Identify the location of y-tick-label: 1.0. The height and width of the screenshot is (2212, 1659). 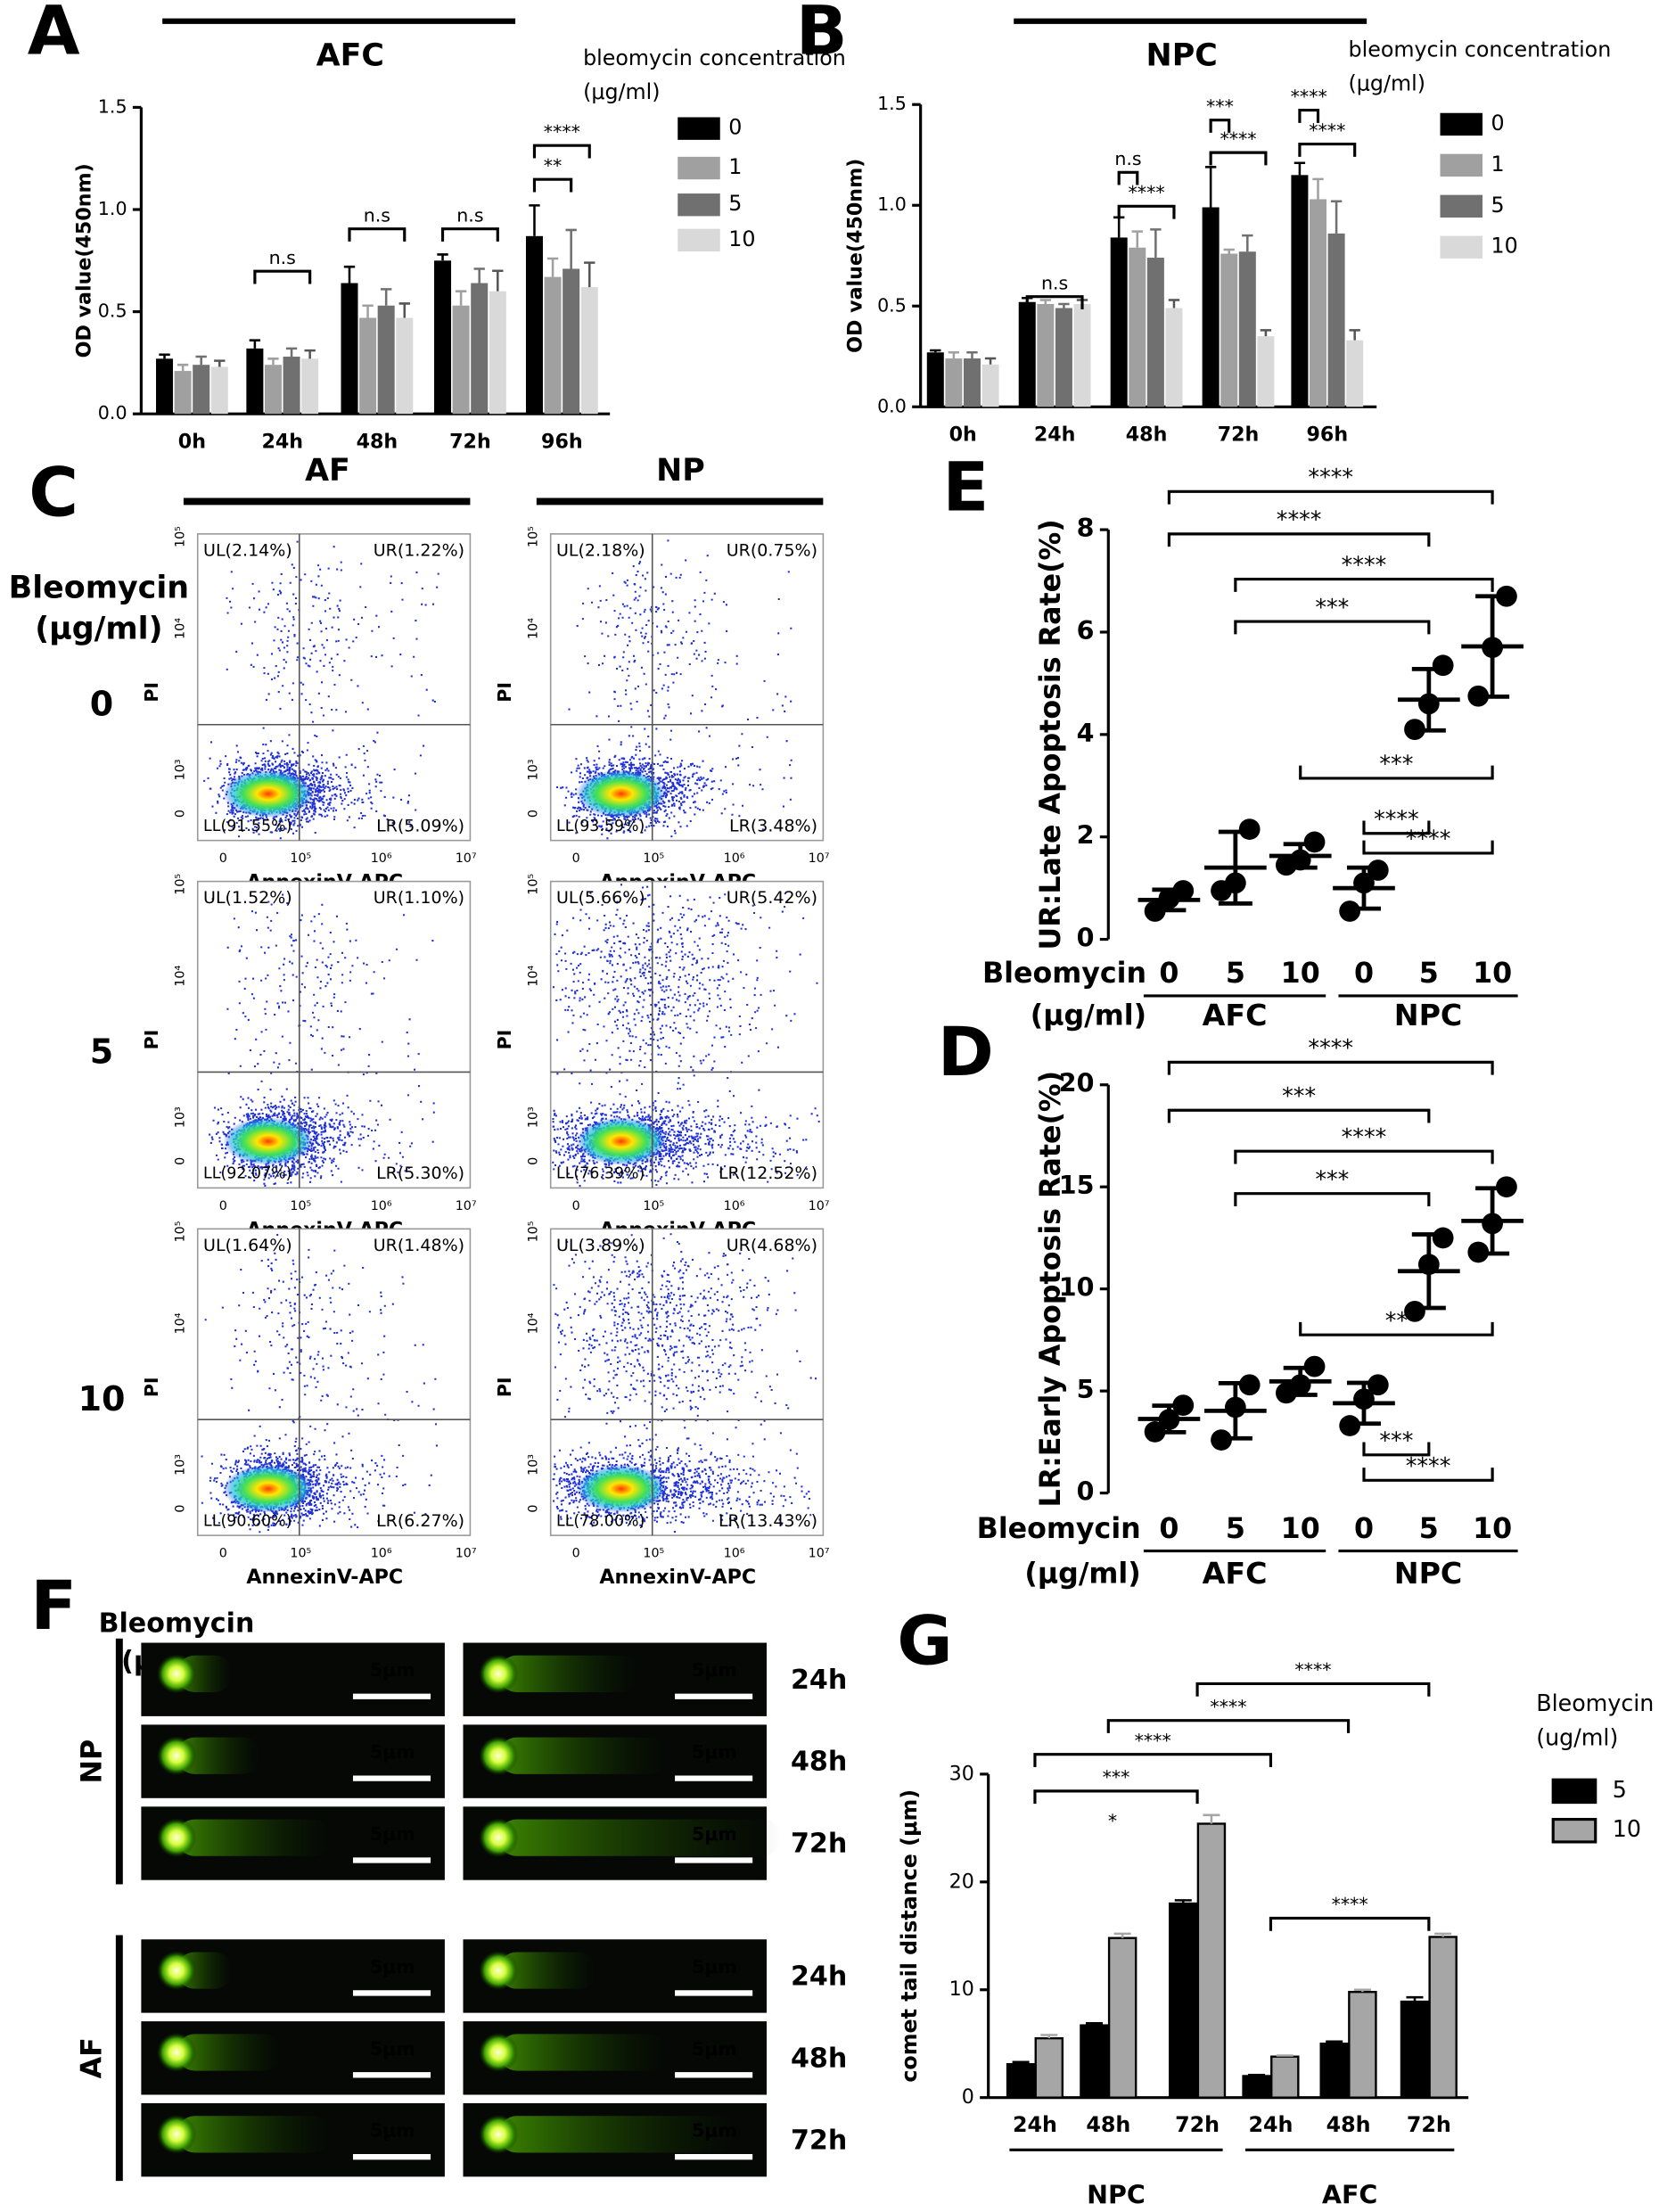
(892, 204).